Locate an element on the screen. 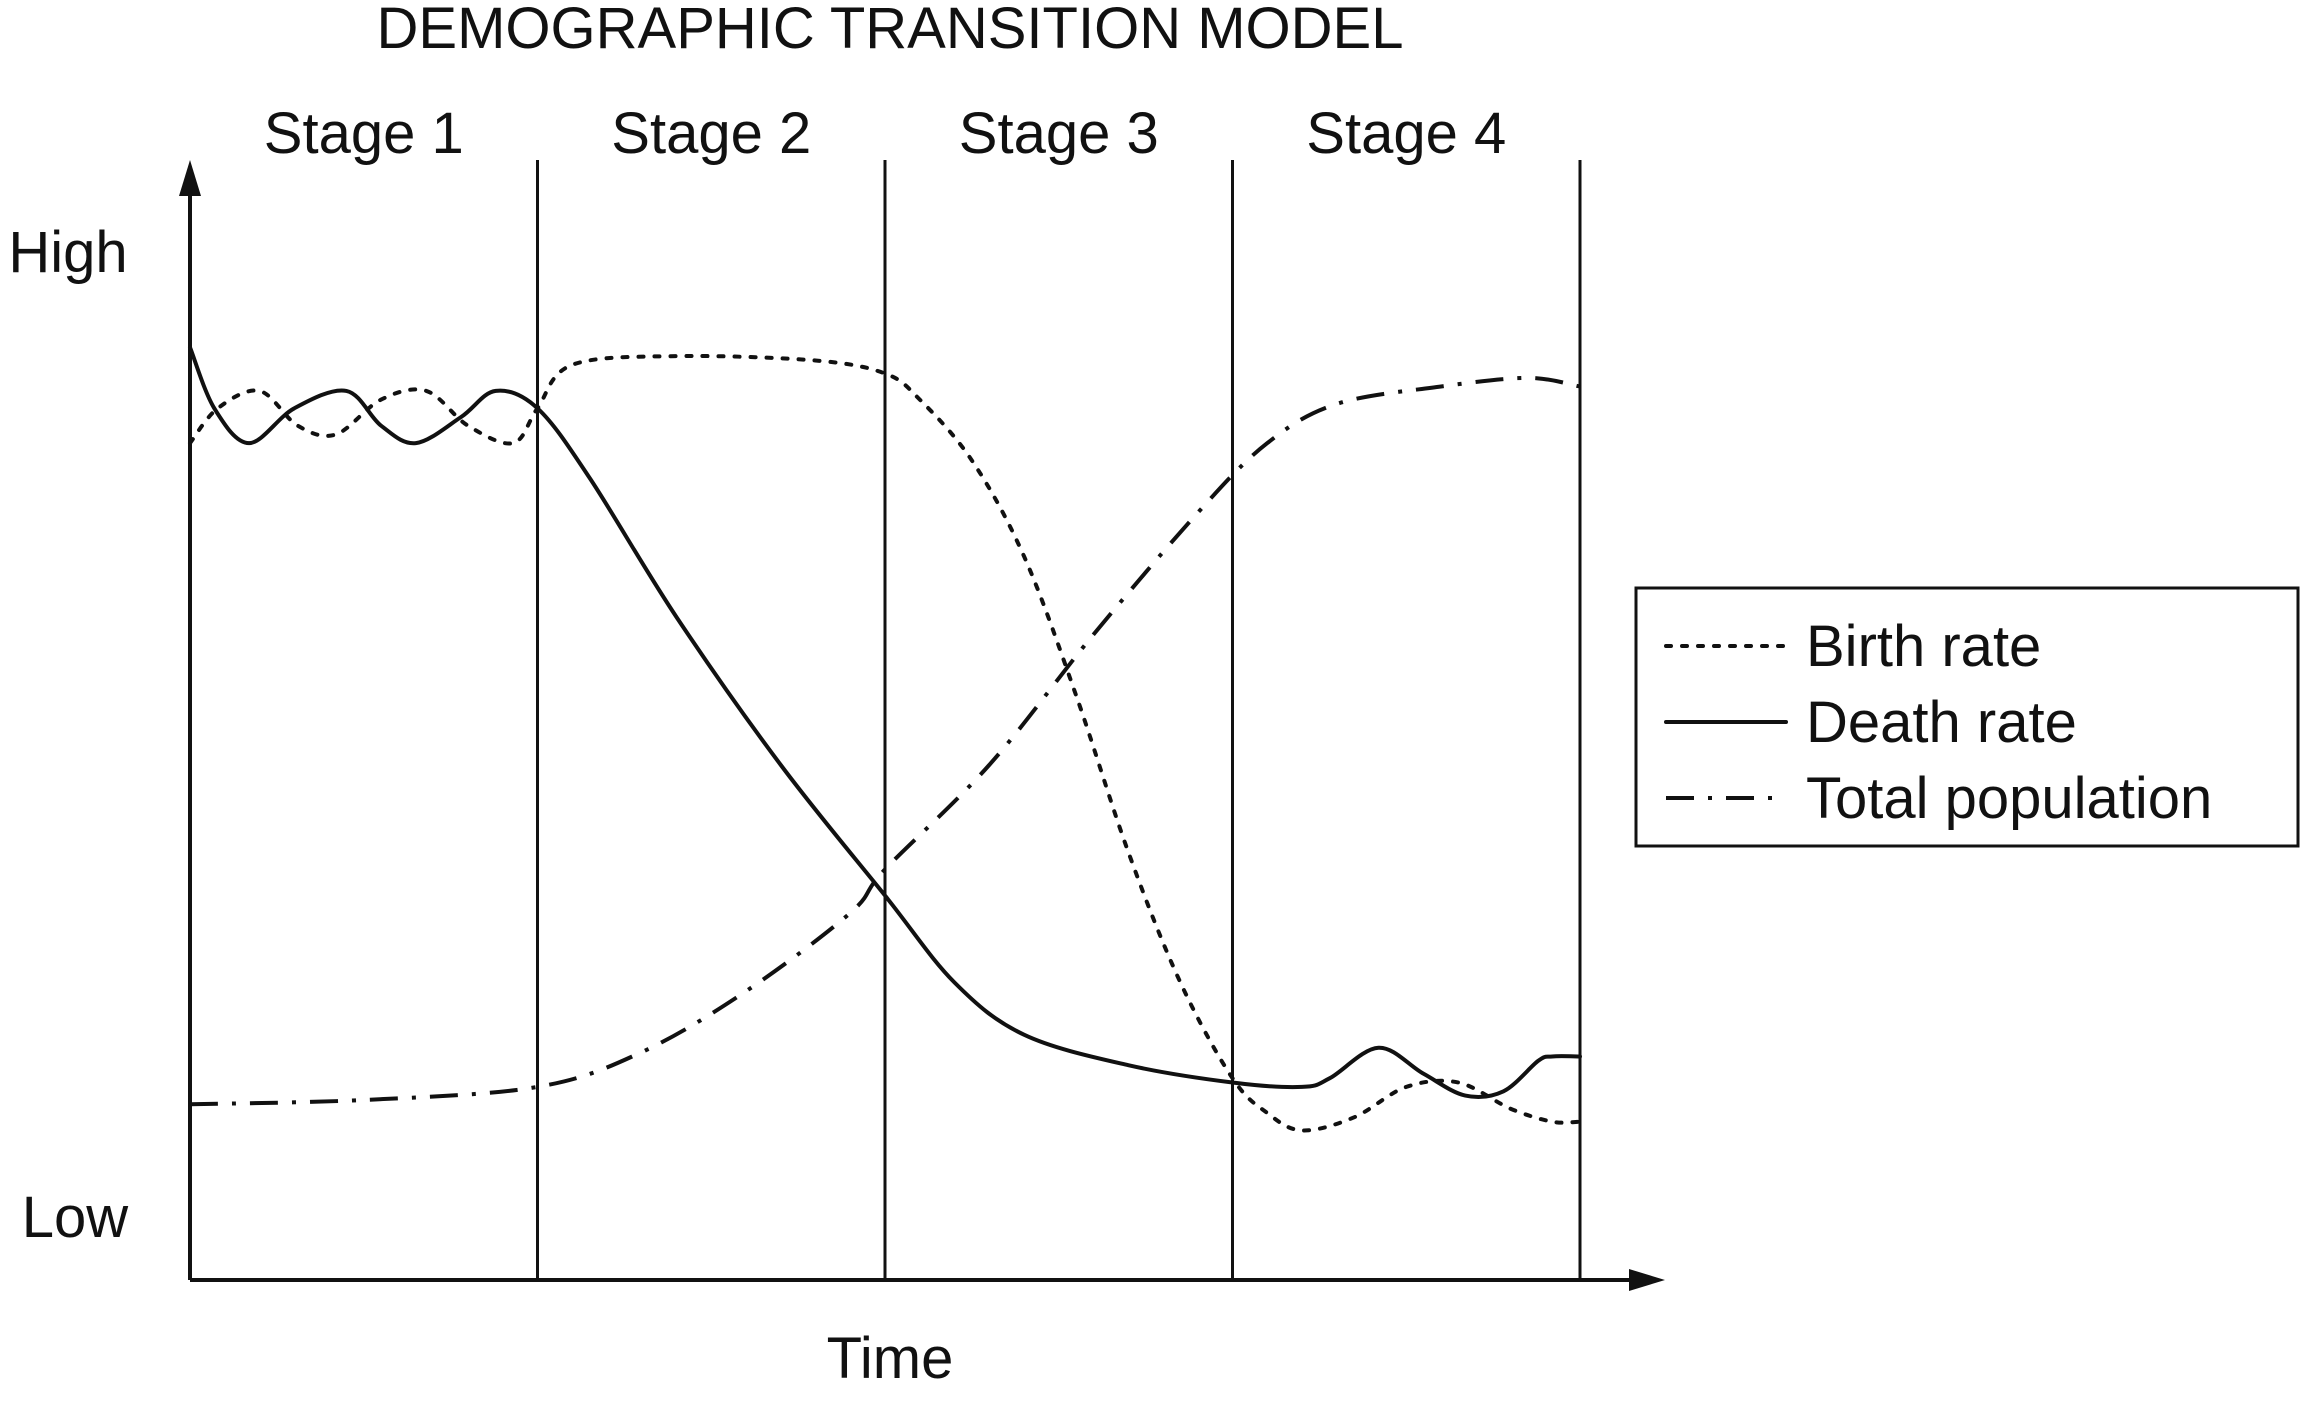  stage-label-1: Stage 1 is located at coordinates (364, 133).